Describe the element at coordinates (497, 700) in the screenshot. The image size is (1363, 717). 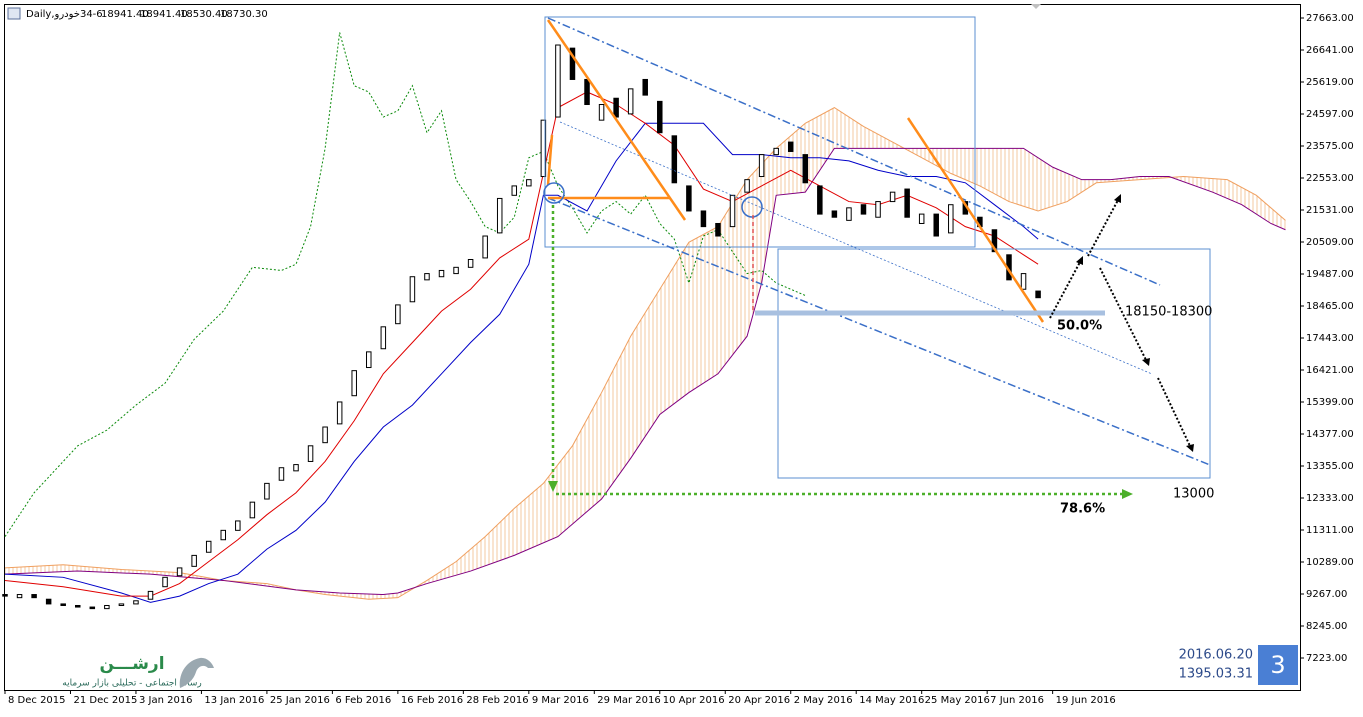
I see `x-tick-label: 28 Feb 2016` at that location.